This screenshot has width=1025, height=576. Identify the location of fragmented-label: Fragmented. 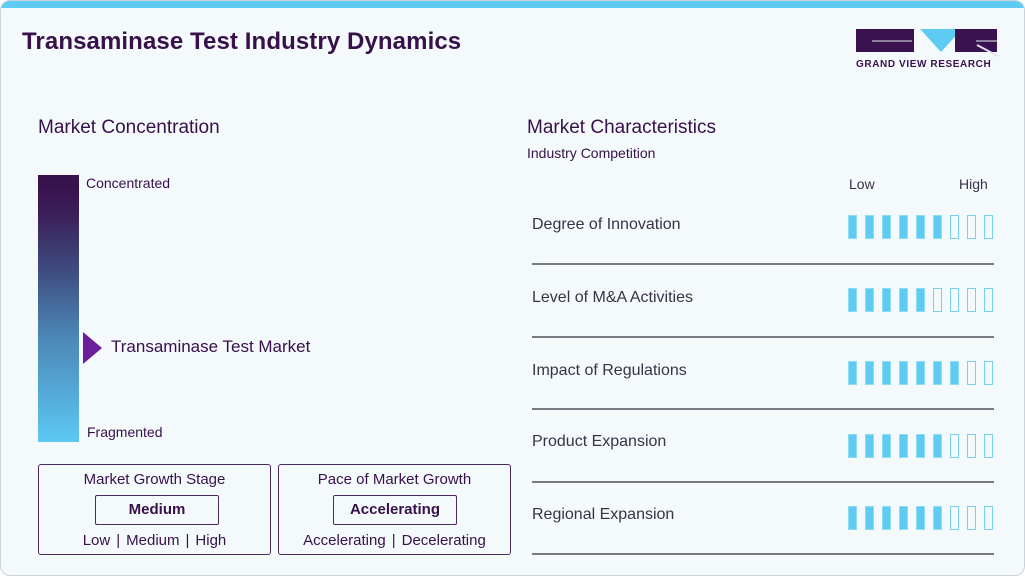
(125, 432).